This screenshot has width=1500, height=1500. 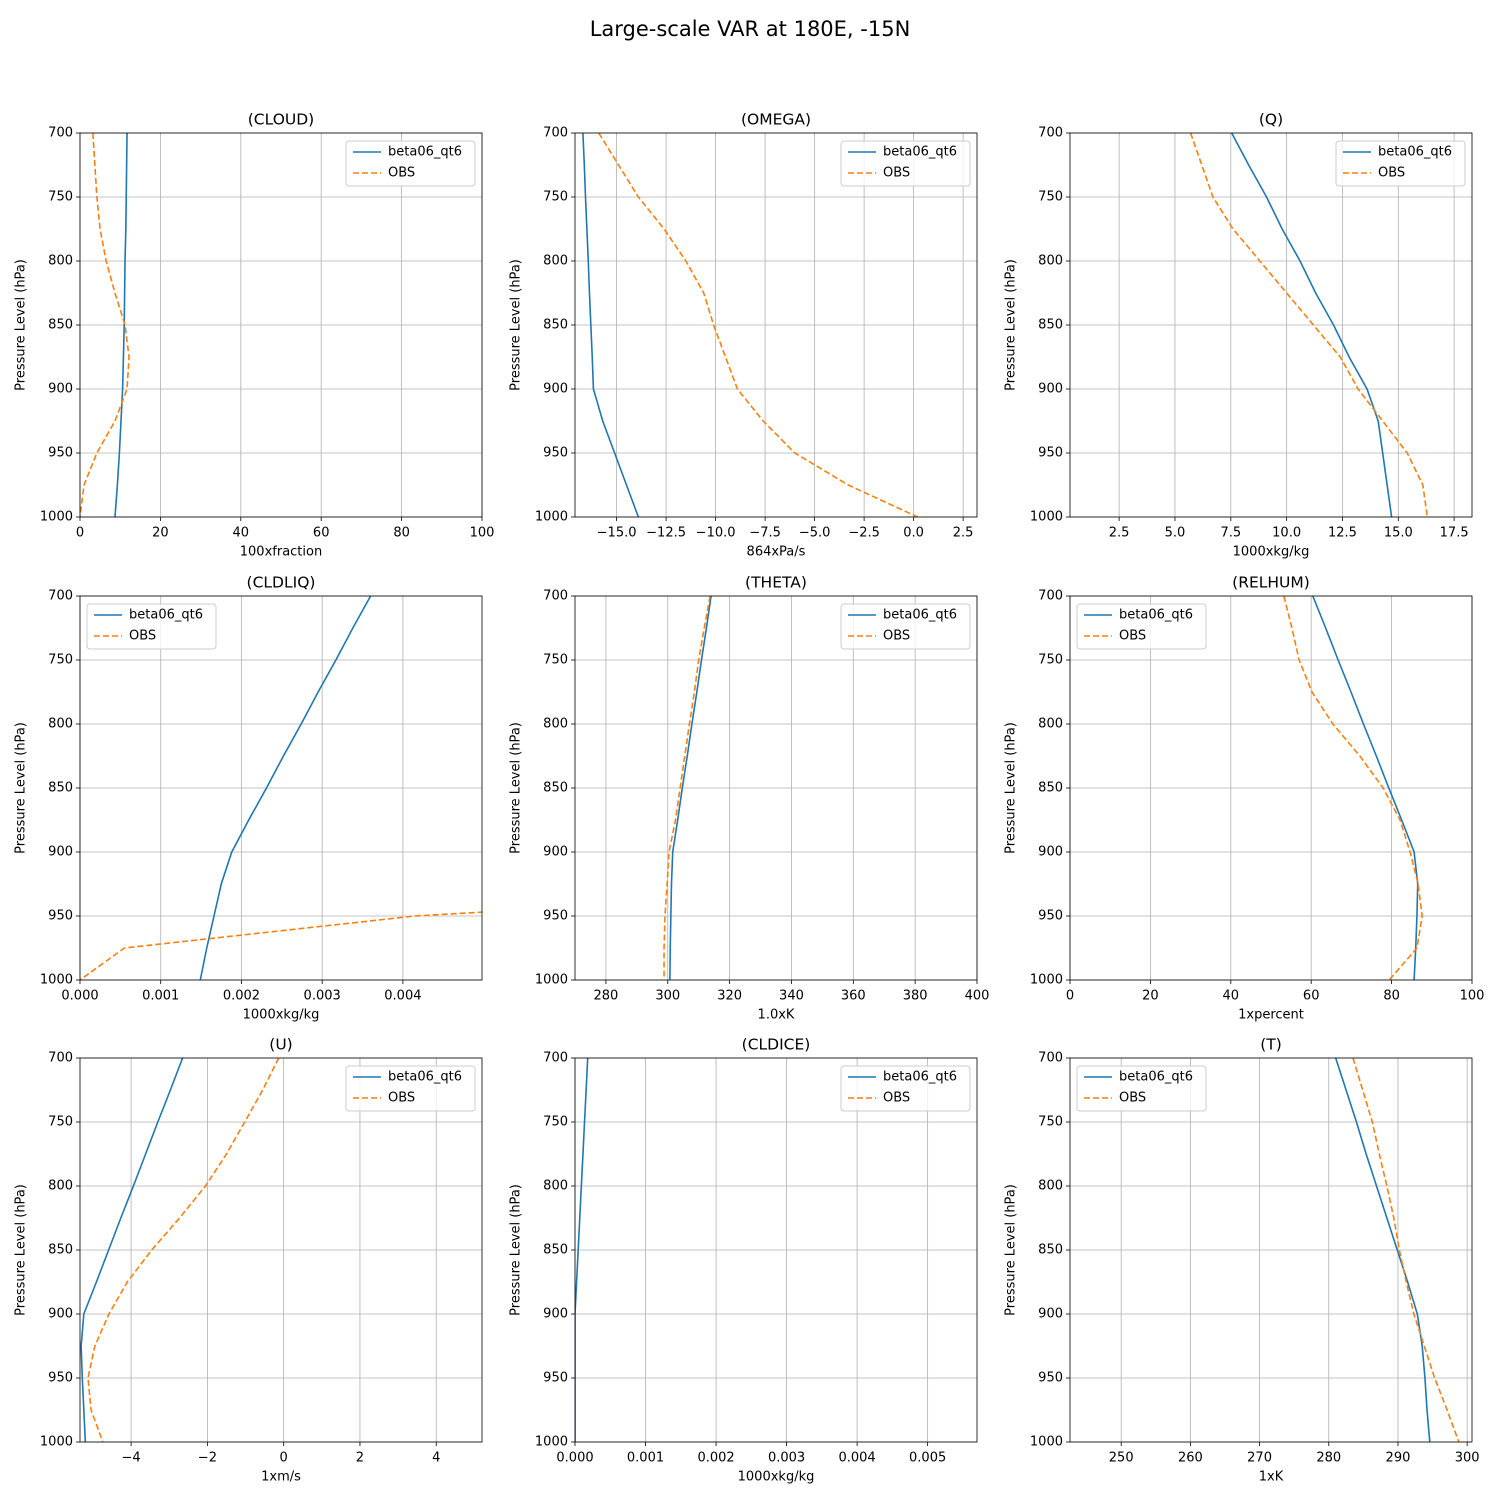 I want to click on x-tick-label: 250, so click(x=1121, y=1458).